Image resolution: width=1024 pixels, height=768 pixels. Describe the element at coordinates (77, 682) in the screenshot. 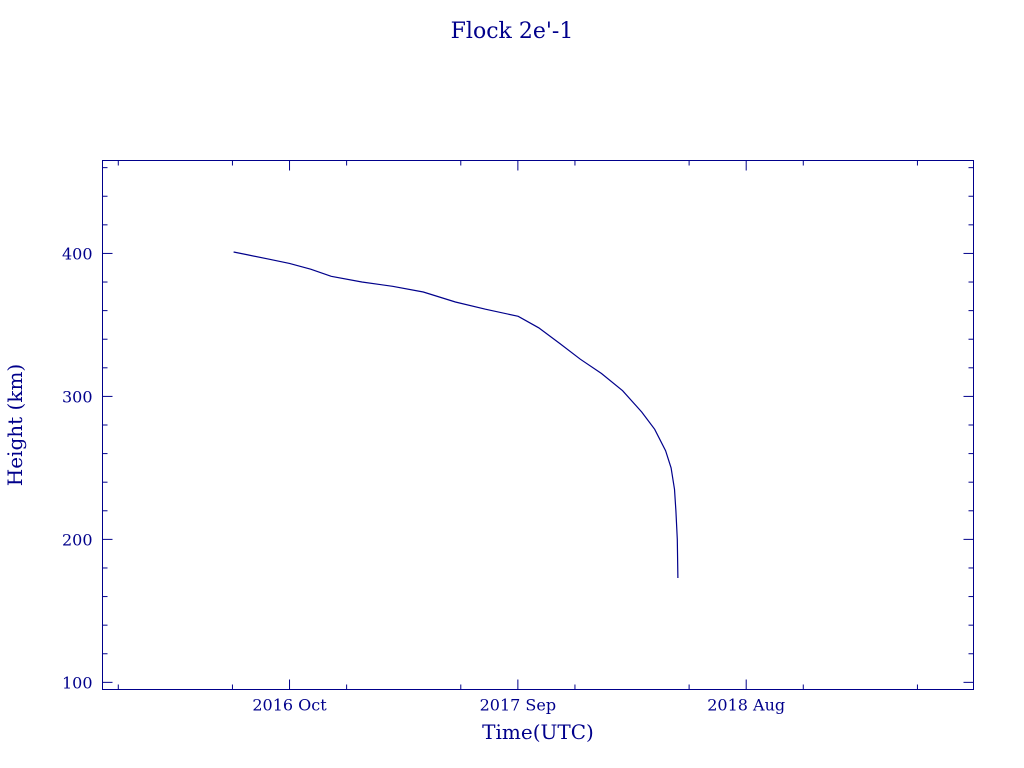

I see `y-tick-label: 100` at that location.